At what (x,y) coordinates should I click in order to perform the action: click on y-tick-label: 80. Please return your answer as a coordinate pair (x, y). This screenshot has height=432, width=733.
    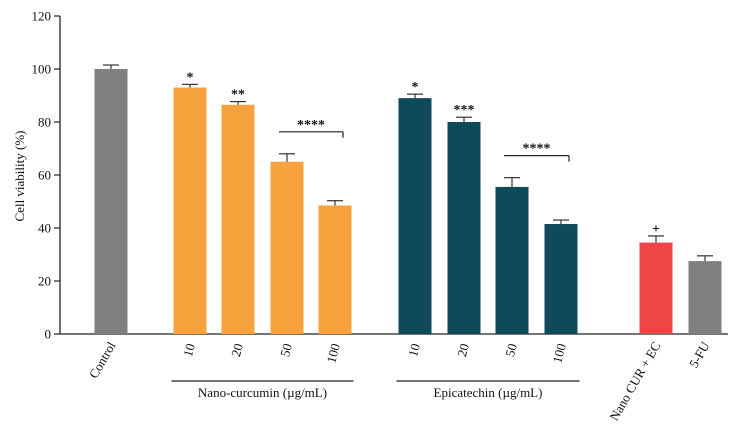
    Looking at the image, I should click on (44, 122).